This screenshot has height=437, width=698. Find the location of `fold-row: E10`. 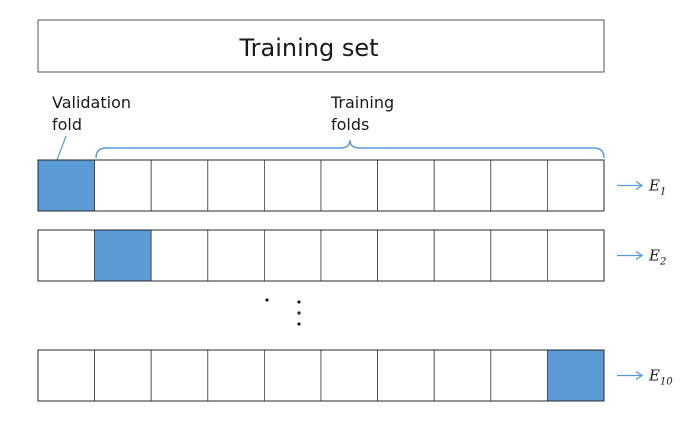

fold-row: E10 is located at coordinates (355, 375).